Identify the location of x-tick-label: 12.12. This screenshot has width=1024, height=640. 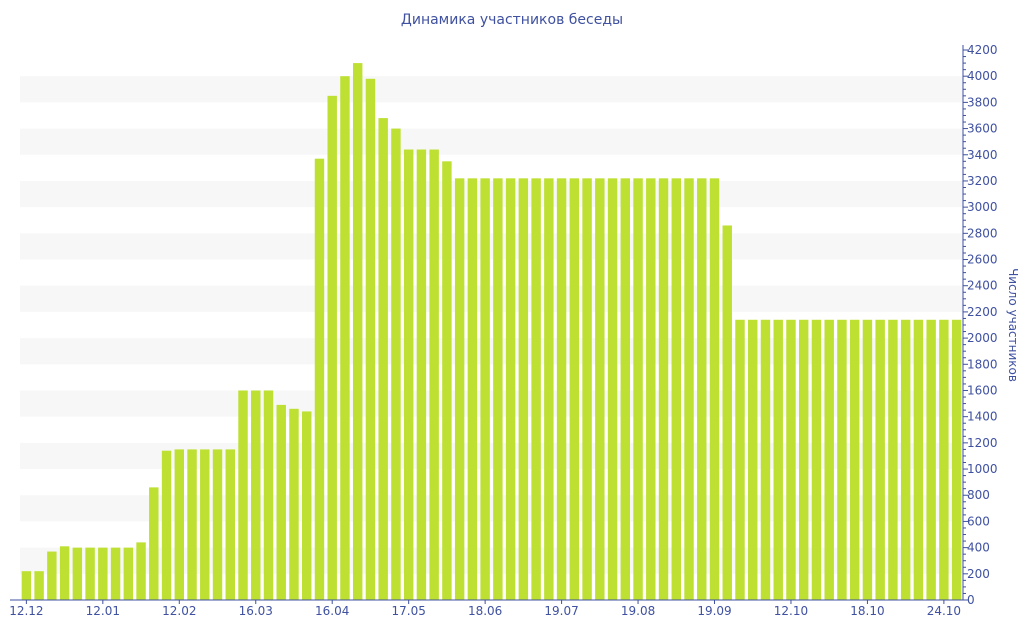
(26, 611).